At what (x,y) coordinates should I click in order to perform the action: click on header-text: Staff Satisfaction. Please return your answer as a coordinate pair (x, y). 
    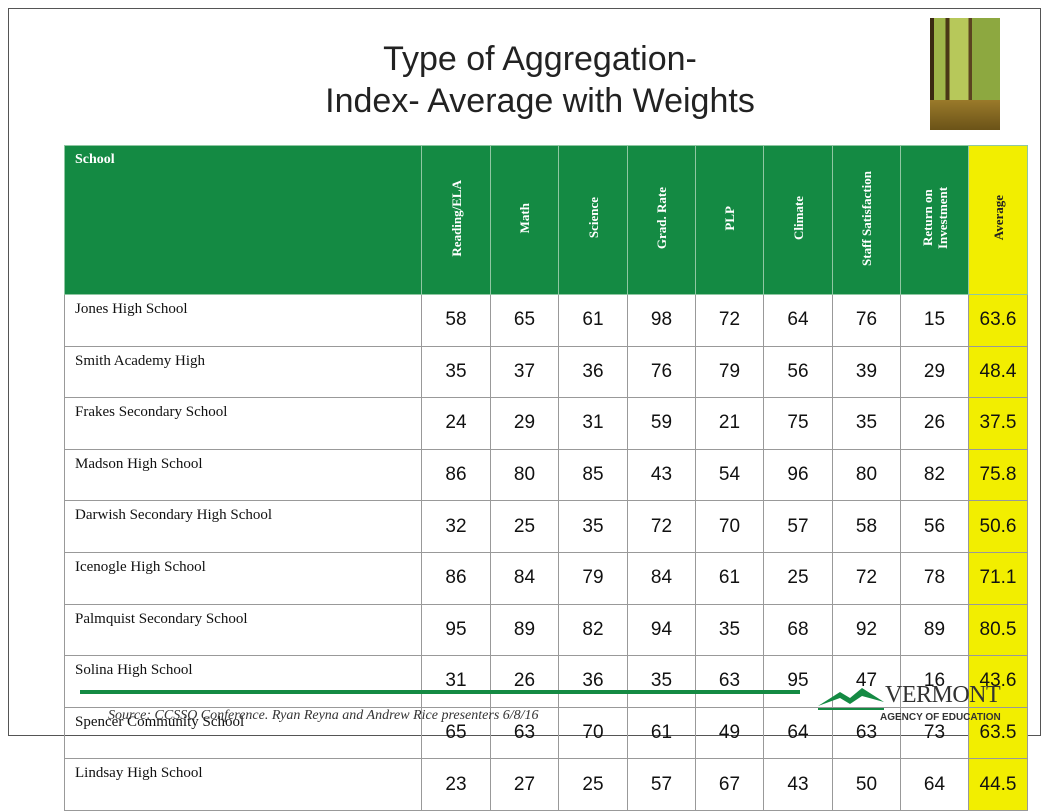
    Looking at the image, I should click on (866, 218).